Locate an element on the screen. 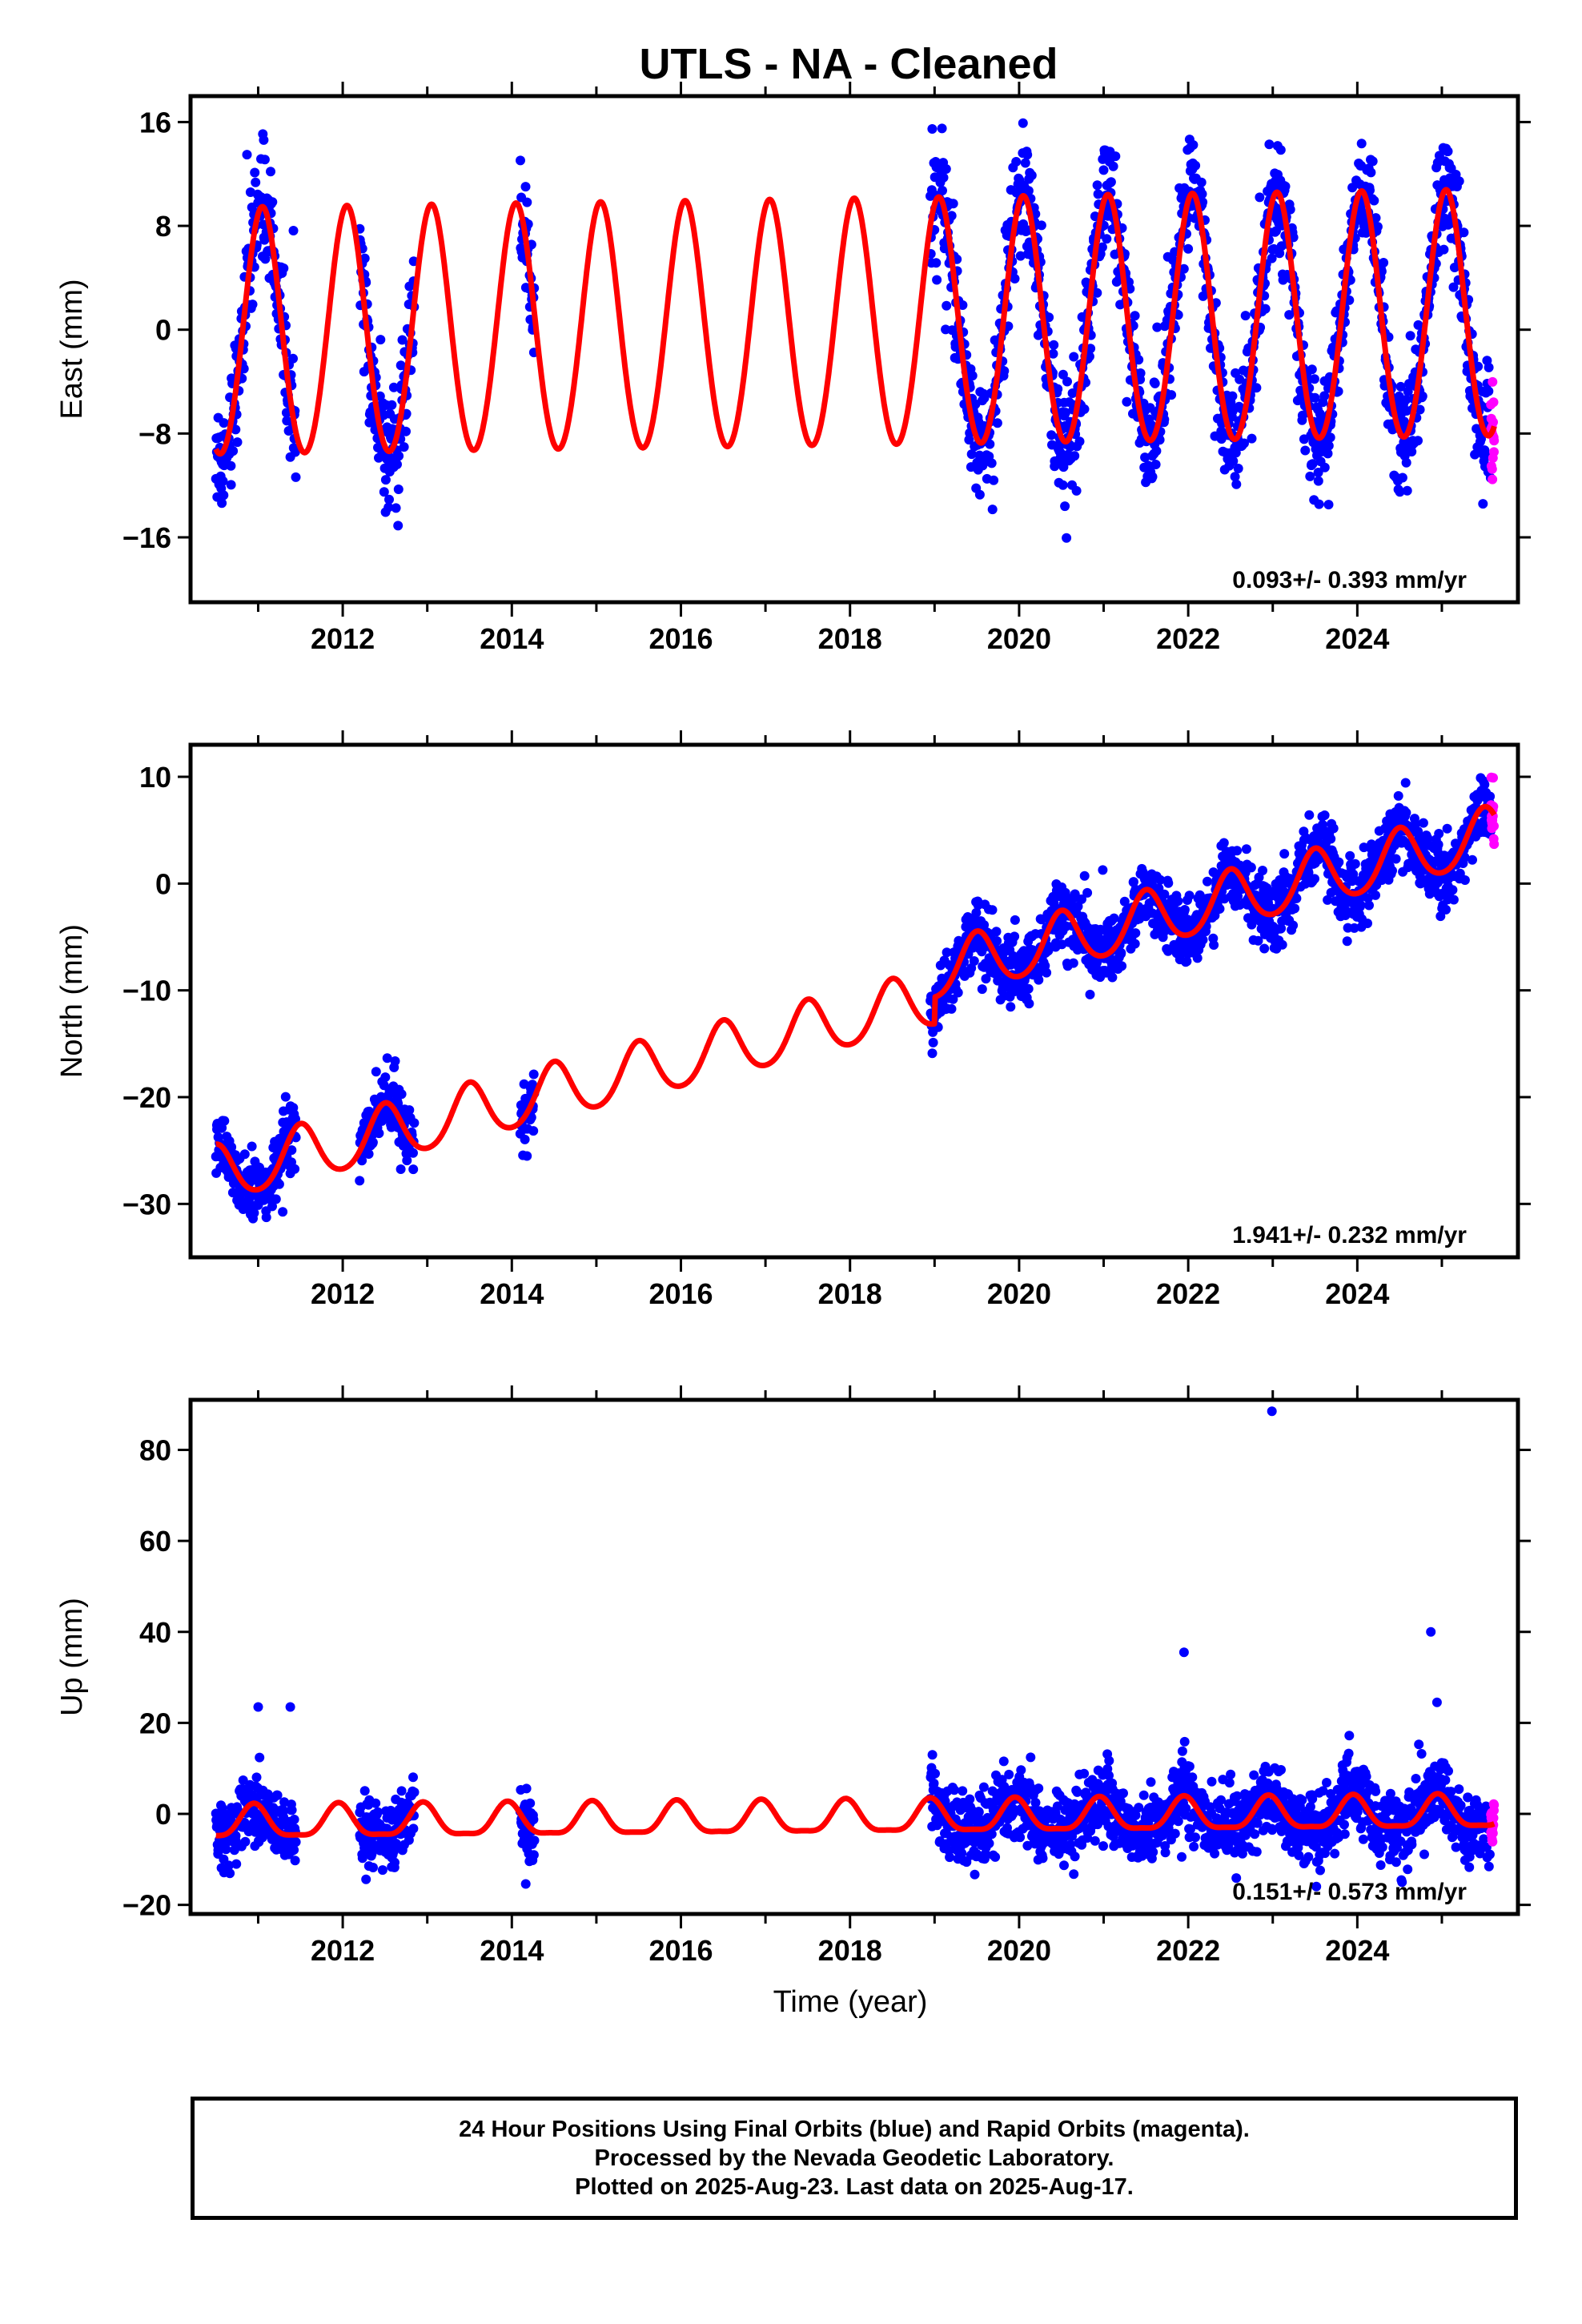 Image resolution: width=1582 pixels, height=2324 pixels. x-tick-label: 2018 is located at coordinates (850, 1294).